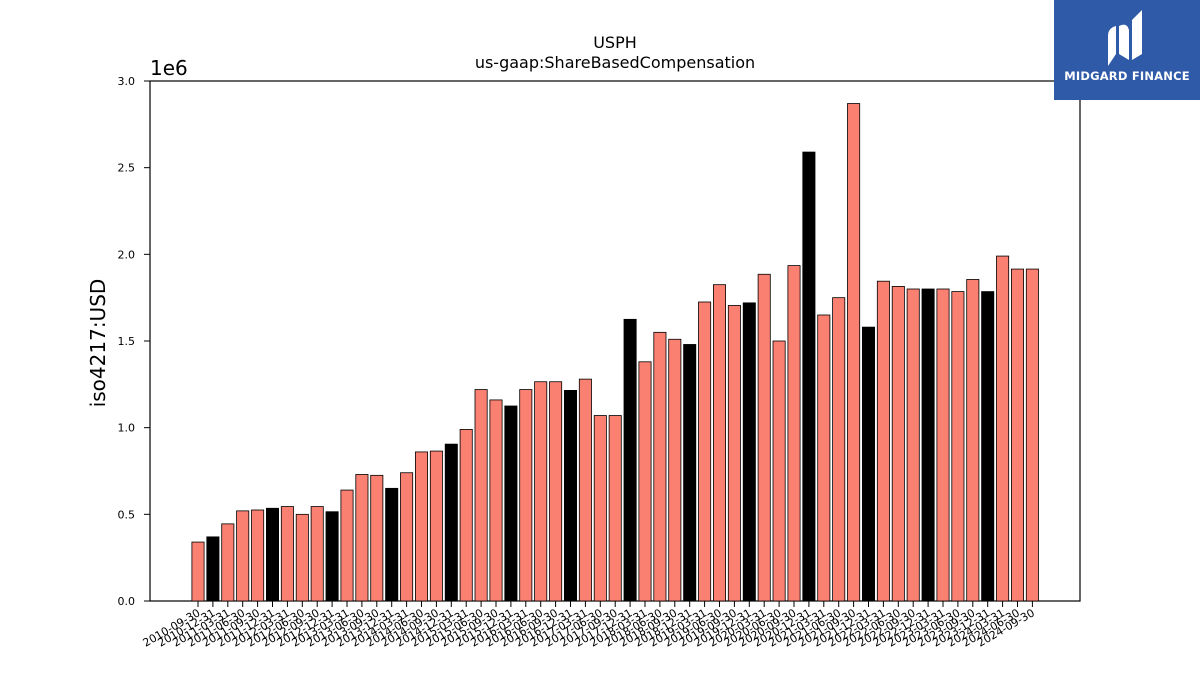 Image resolution: width=1200 pixels, height=675 pixels. What do you see at coordinates (127, 514) in the screenshot?
I see `y-tick-label: 0.5` at bounding box center [127, 514].